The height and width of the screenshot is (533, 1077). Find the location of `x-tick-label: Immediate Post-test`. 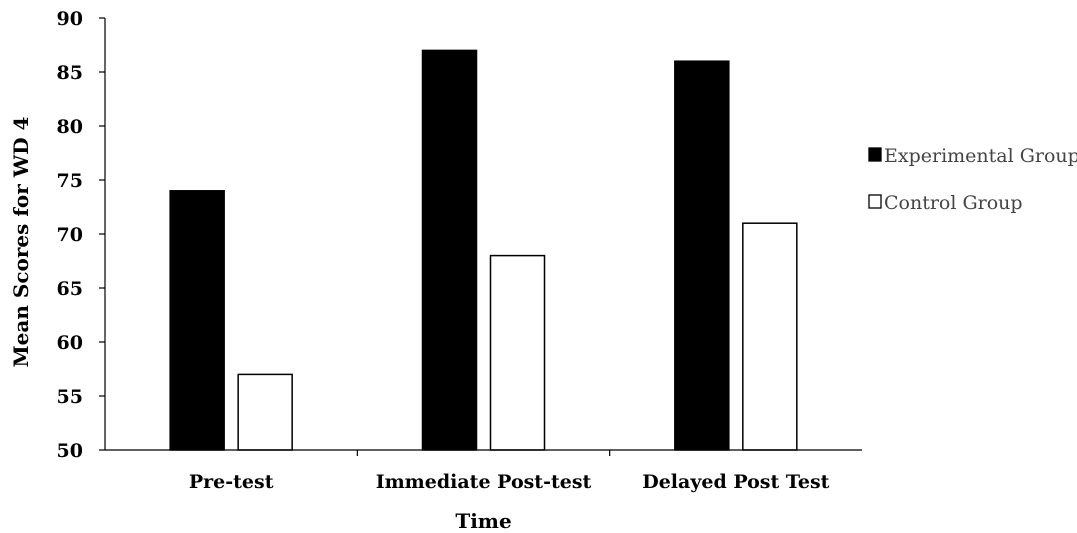

x-tick-label: Immediate Post-test is located at coordinates (484, 482).